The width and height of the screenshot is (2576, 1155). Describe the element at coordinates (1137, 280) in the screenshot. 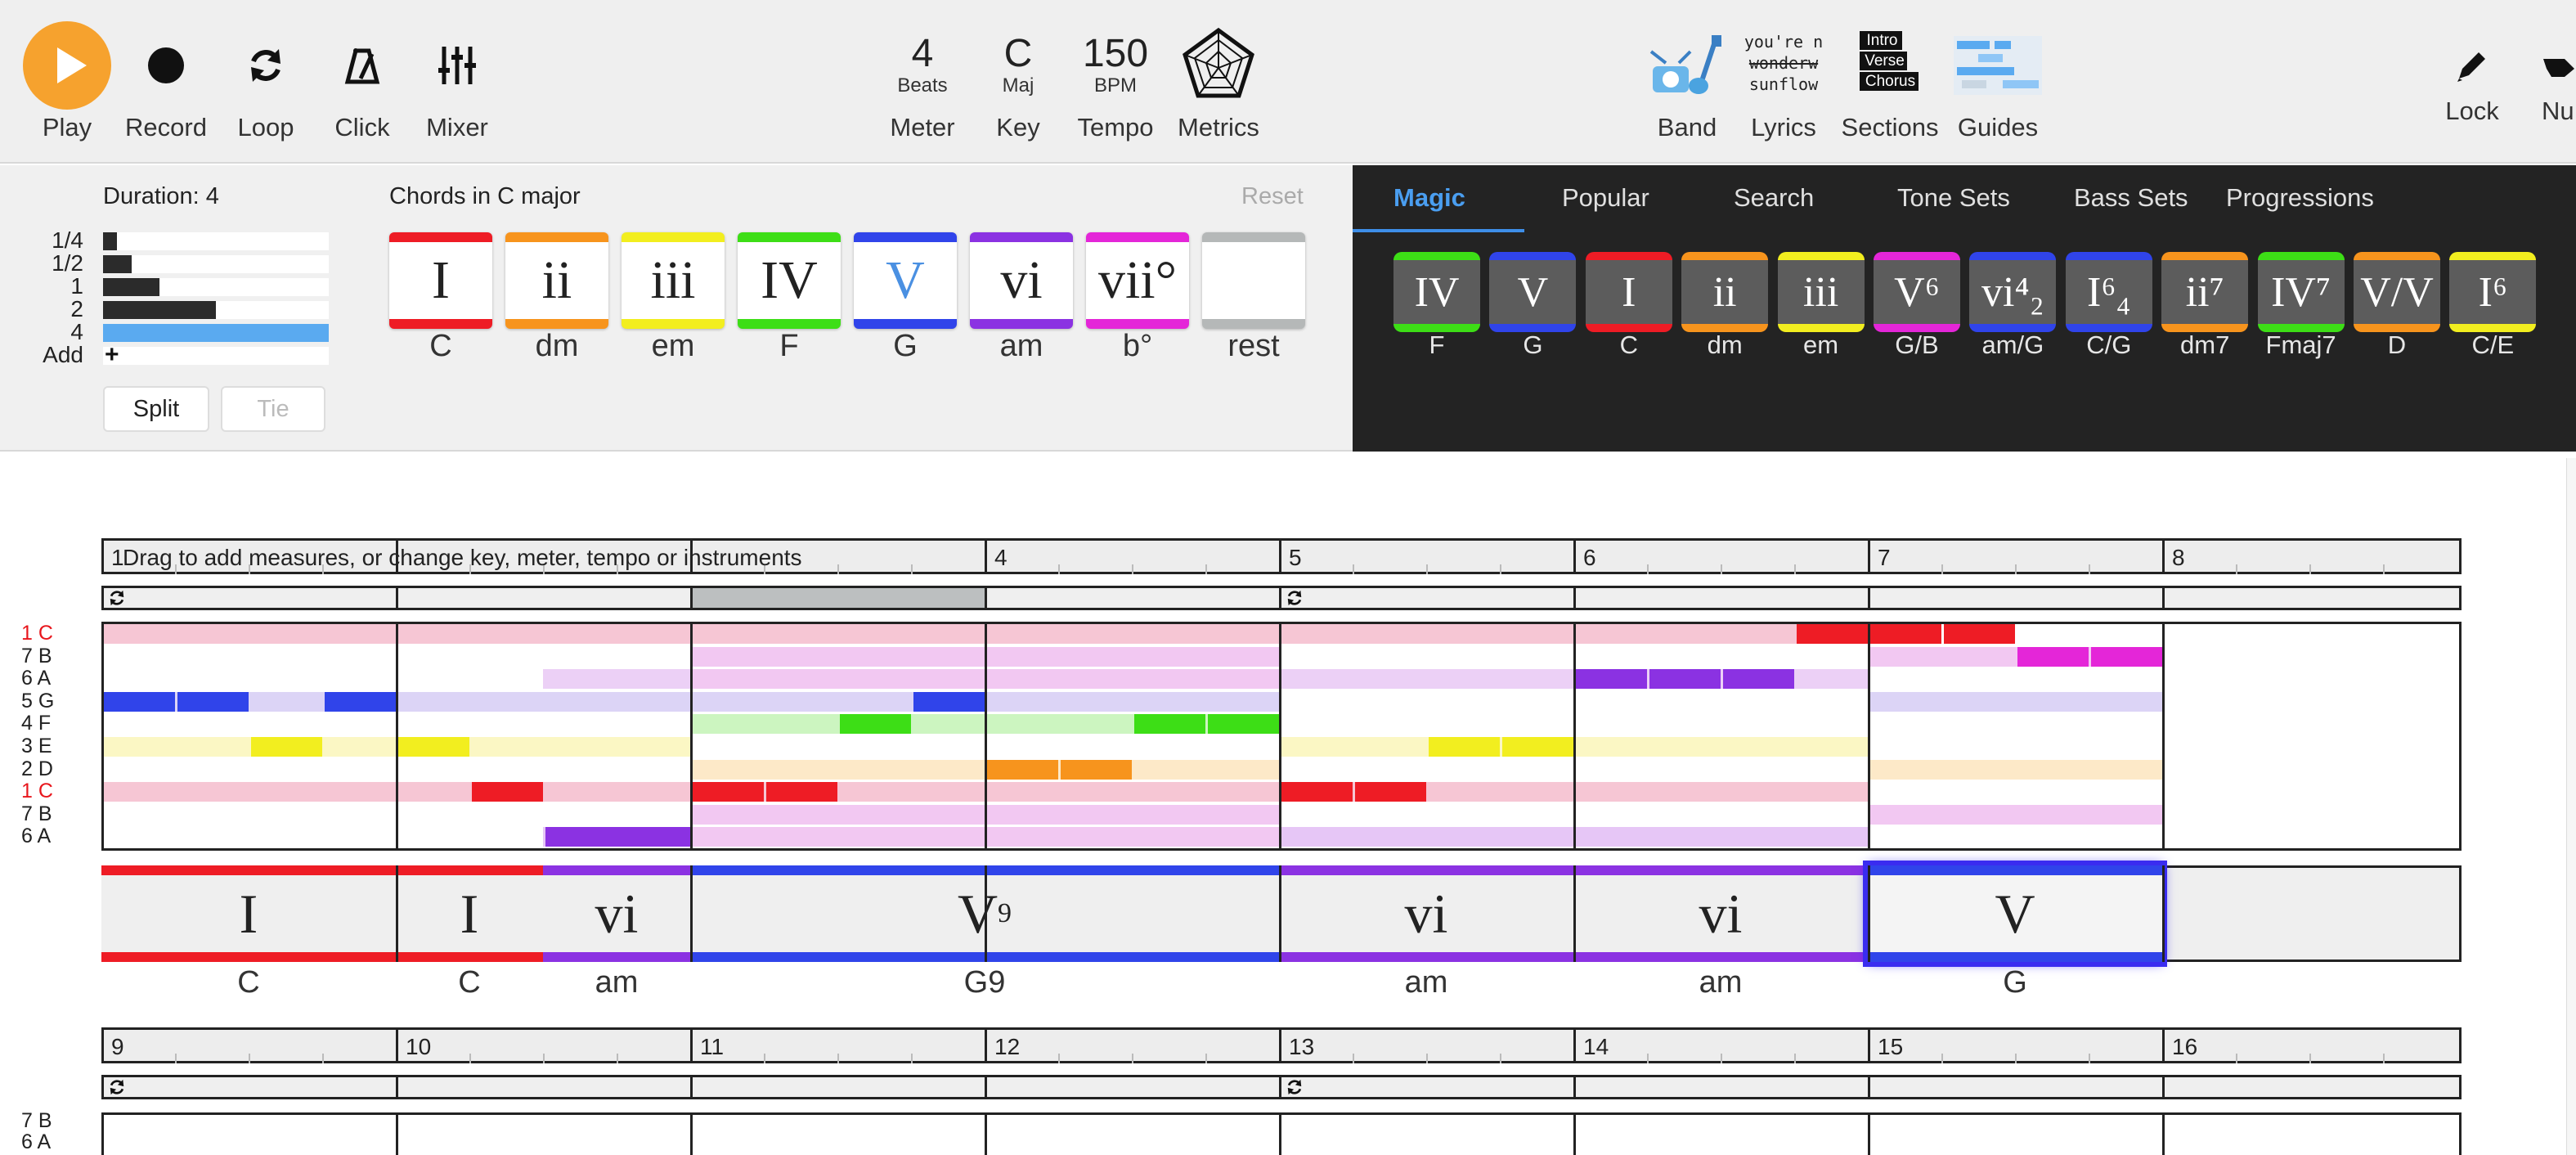

I see `chord-card-b°: vii°` at that location.